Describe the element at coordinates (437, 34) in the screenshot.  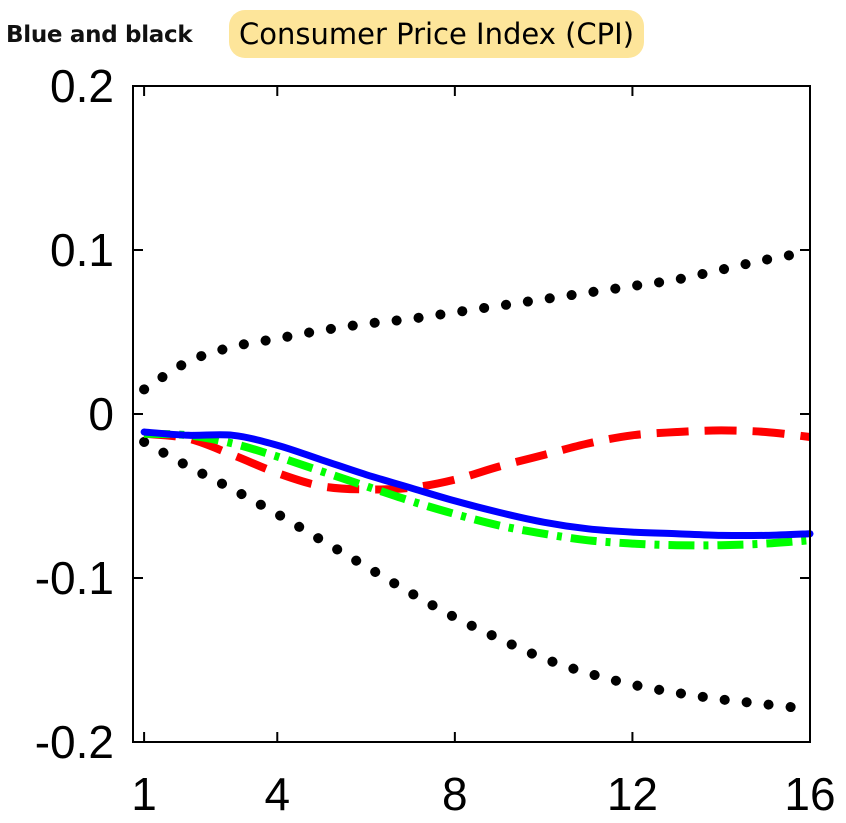
I see `chart-title: Consumer Price Index (CPI)` at that location.